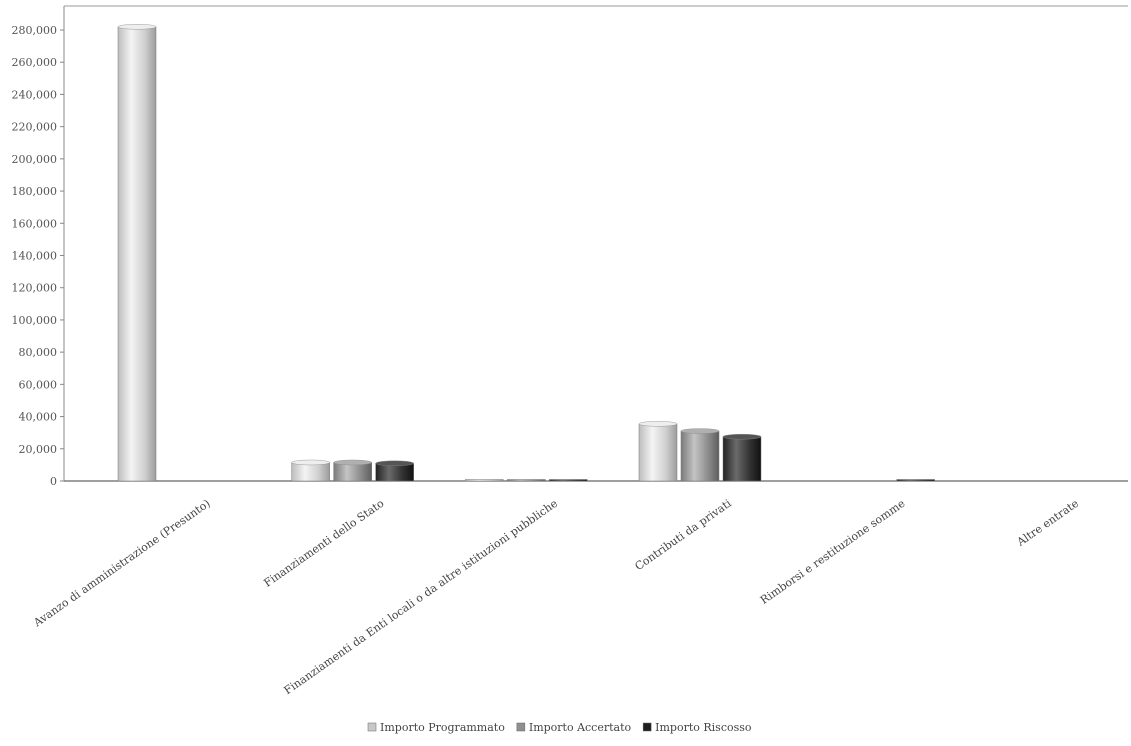  Describe the element at coordinates (35, 30) in the screenshot. I see `y-tick-label: 280,000` at that location.